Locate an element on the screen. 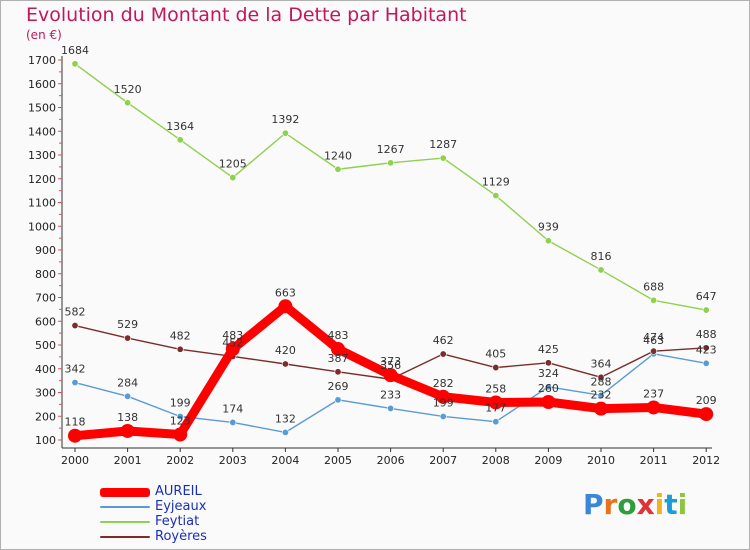 The image size is (750, 550). data-label-aureil: 123 is located at coordinates (180, 421).